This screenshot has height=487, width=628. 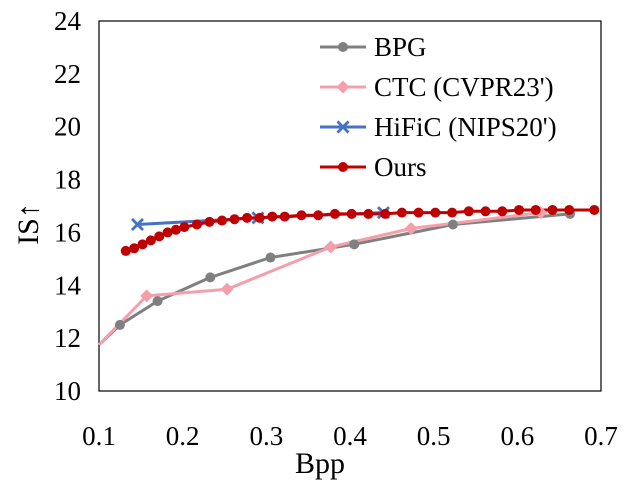 I want to click on legend-marker-bpg, so click(x=343, y=47).